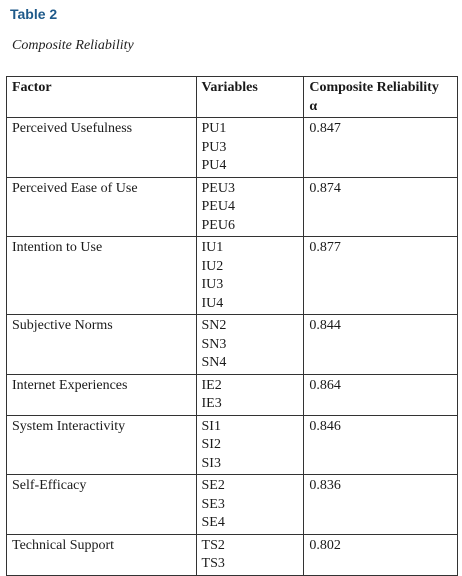 This screenshot has width=462, height=576. Describe the element at coordinates (374, 87) in the screenshot. I see `composite-reliability-header-label: Composite Reliability` at that location.